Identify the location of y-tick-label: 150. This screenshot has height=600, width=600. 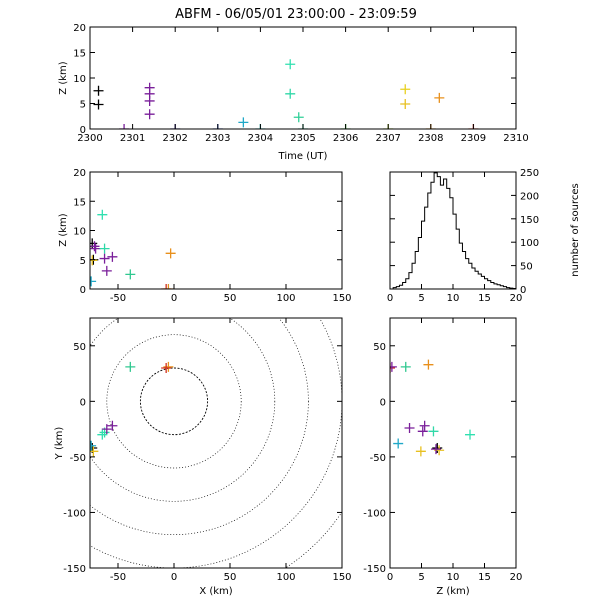
(529, 220).